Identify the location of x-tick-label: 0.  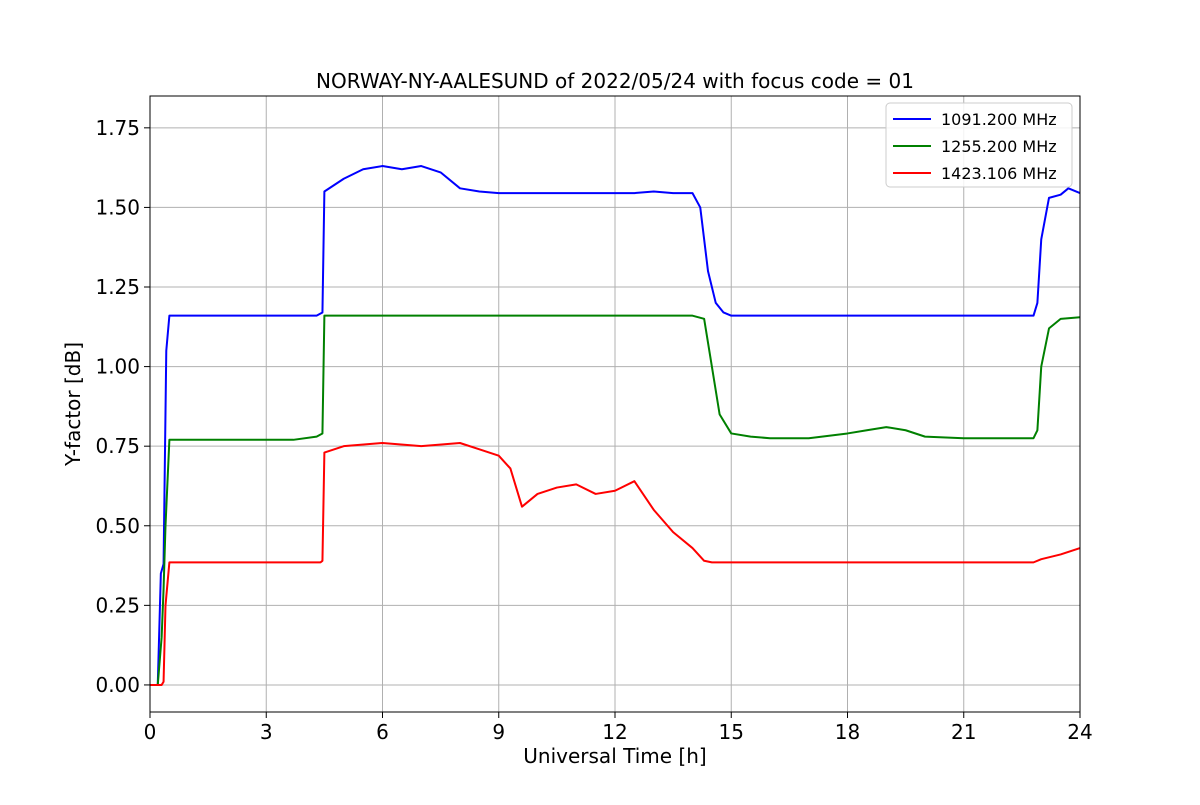
(150, 732).